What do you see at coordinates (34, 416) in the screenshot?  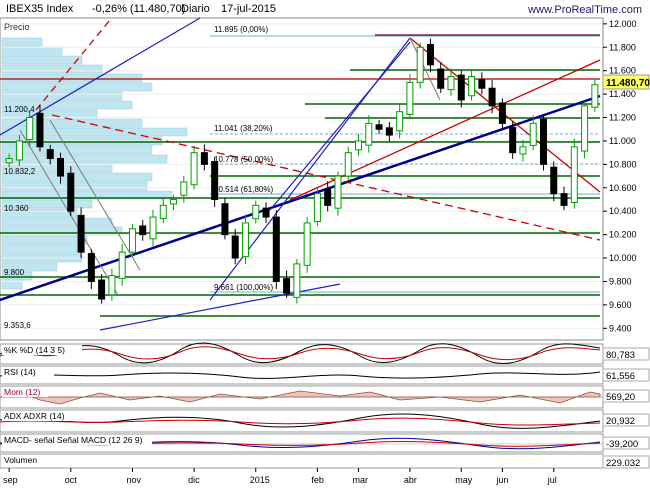 I see `adx-label: ADX ADXR (14)` at bounding box center [34, 416].